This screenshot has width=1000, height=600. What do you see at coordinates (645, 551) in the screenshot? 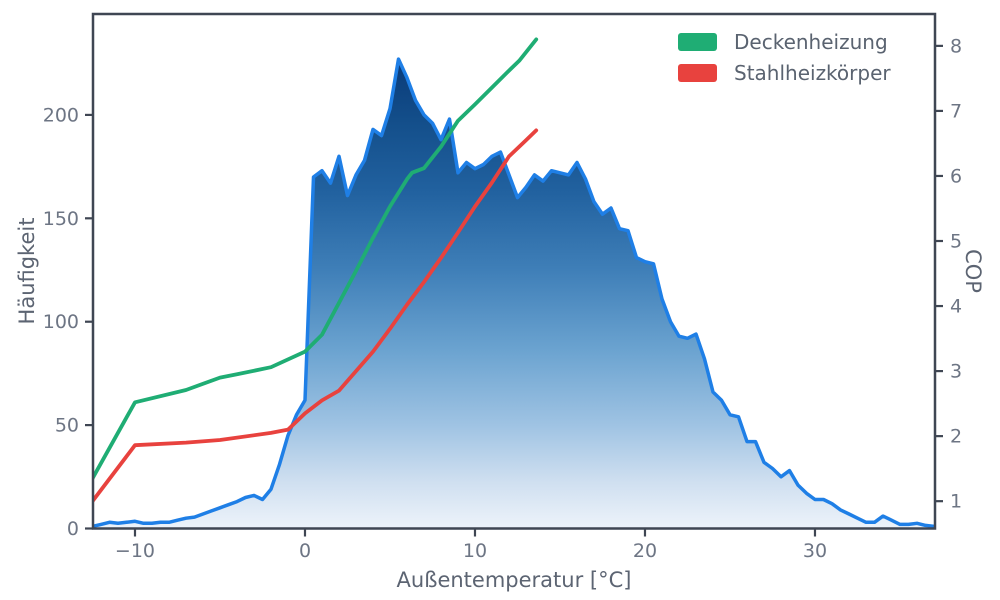
I see `x-tick-label: 20` at bounding box center [645, 551].